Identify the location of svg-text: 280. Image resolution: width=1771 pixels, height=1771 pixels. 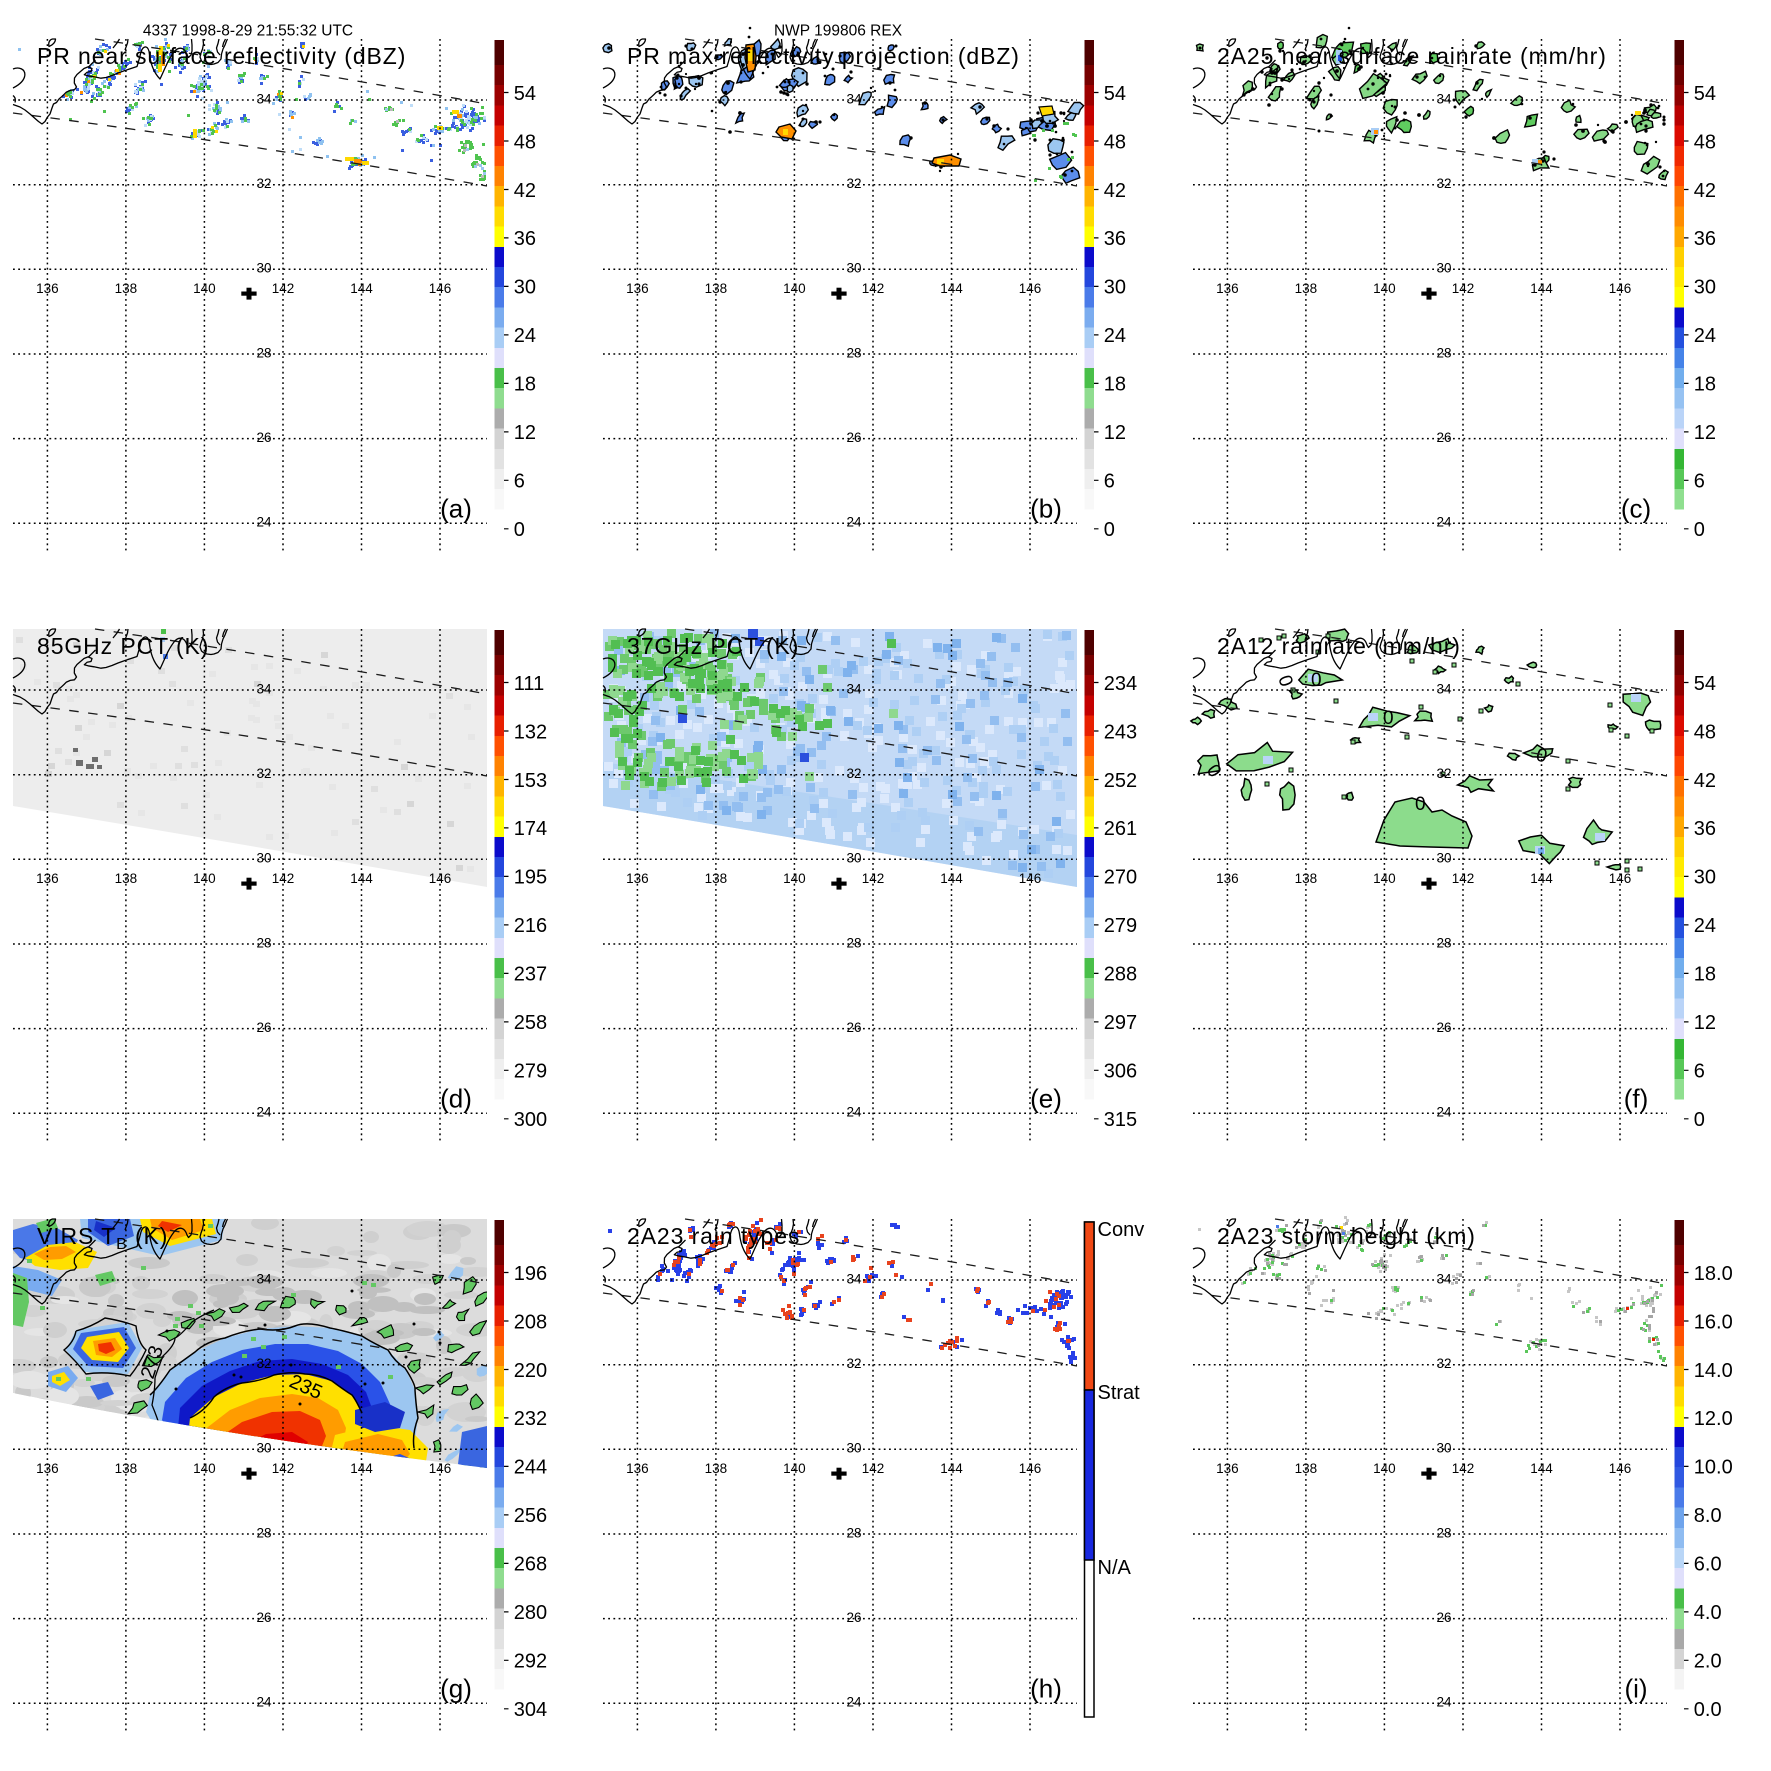
(530, 1613).